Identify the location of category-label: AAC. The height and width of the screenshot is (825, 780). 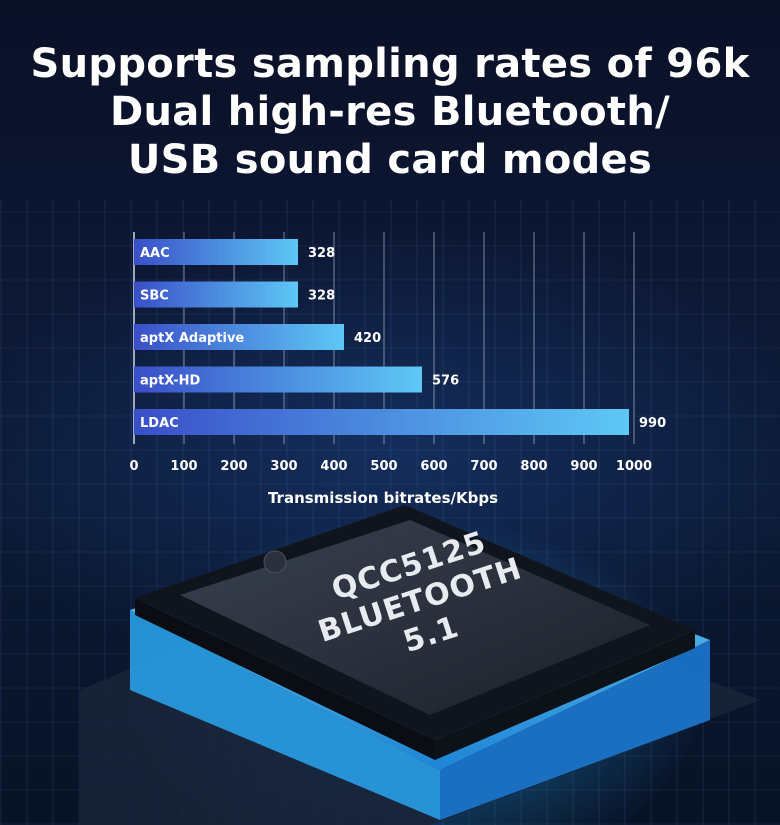
(155, 253).